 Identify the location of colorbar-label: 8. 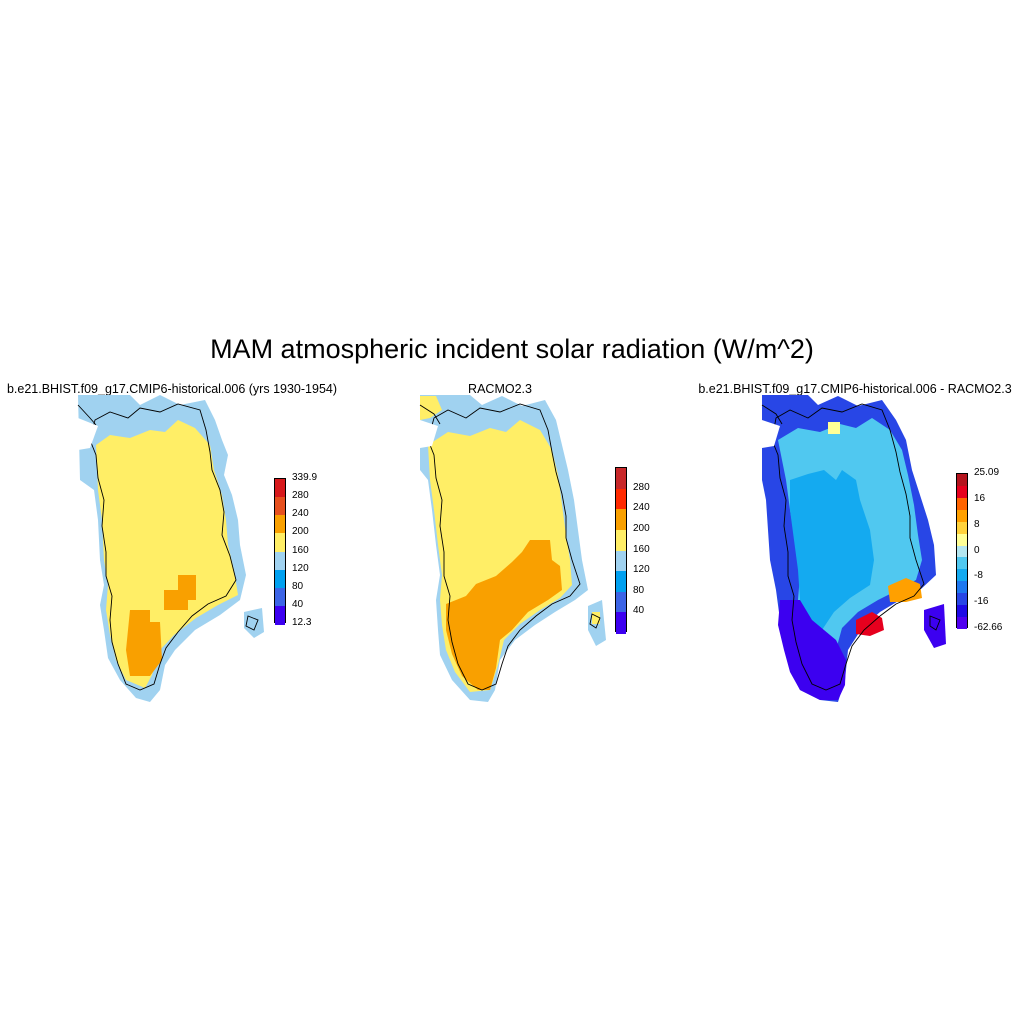
(977, 524).